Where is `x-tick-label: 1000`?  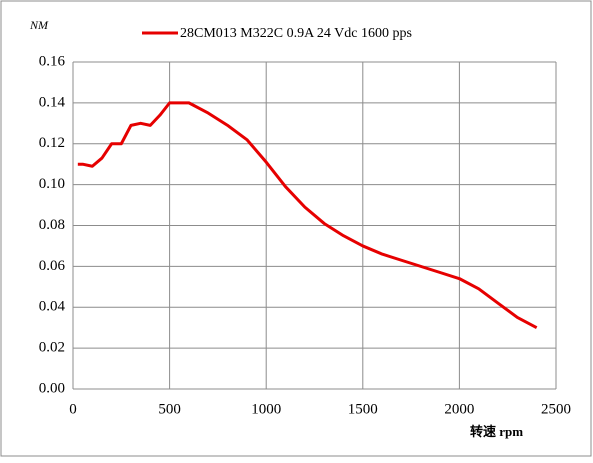 x-tick-label: 1000 is located at coordinates (266, 409).